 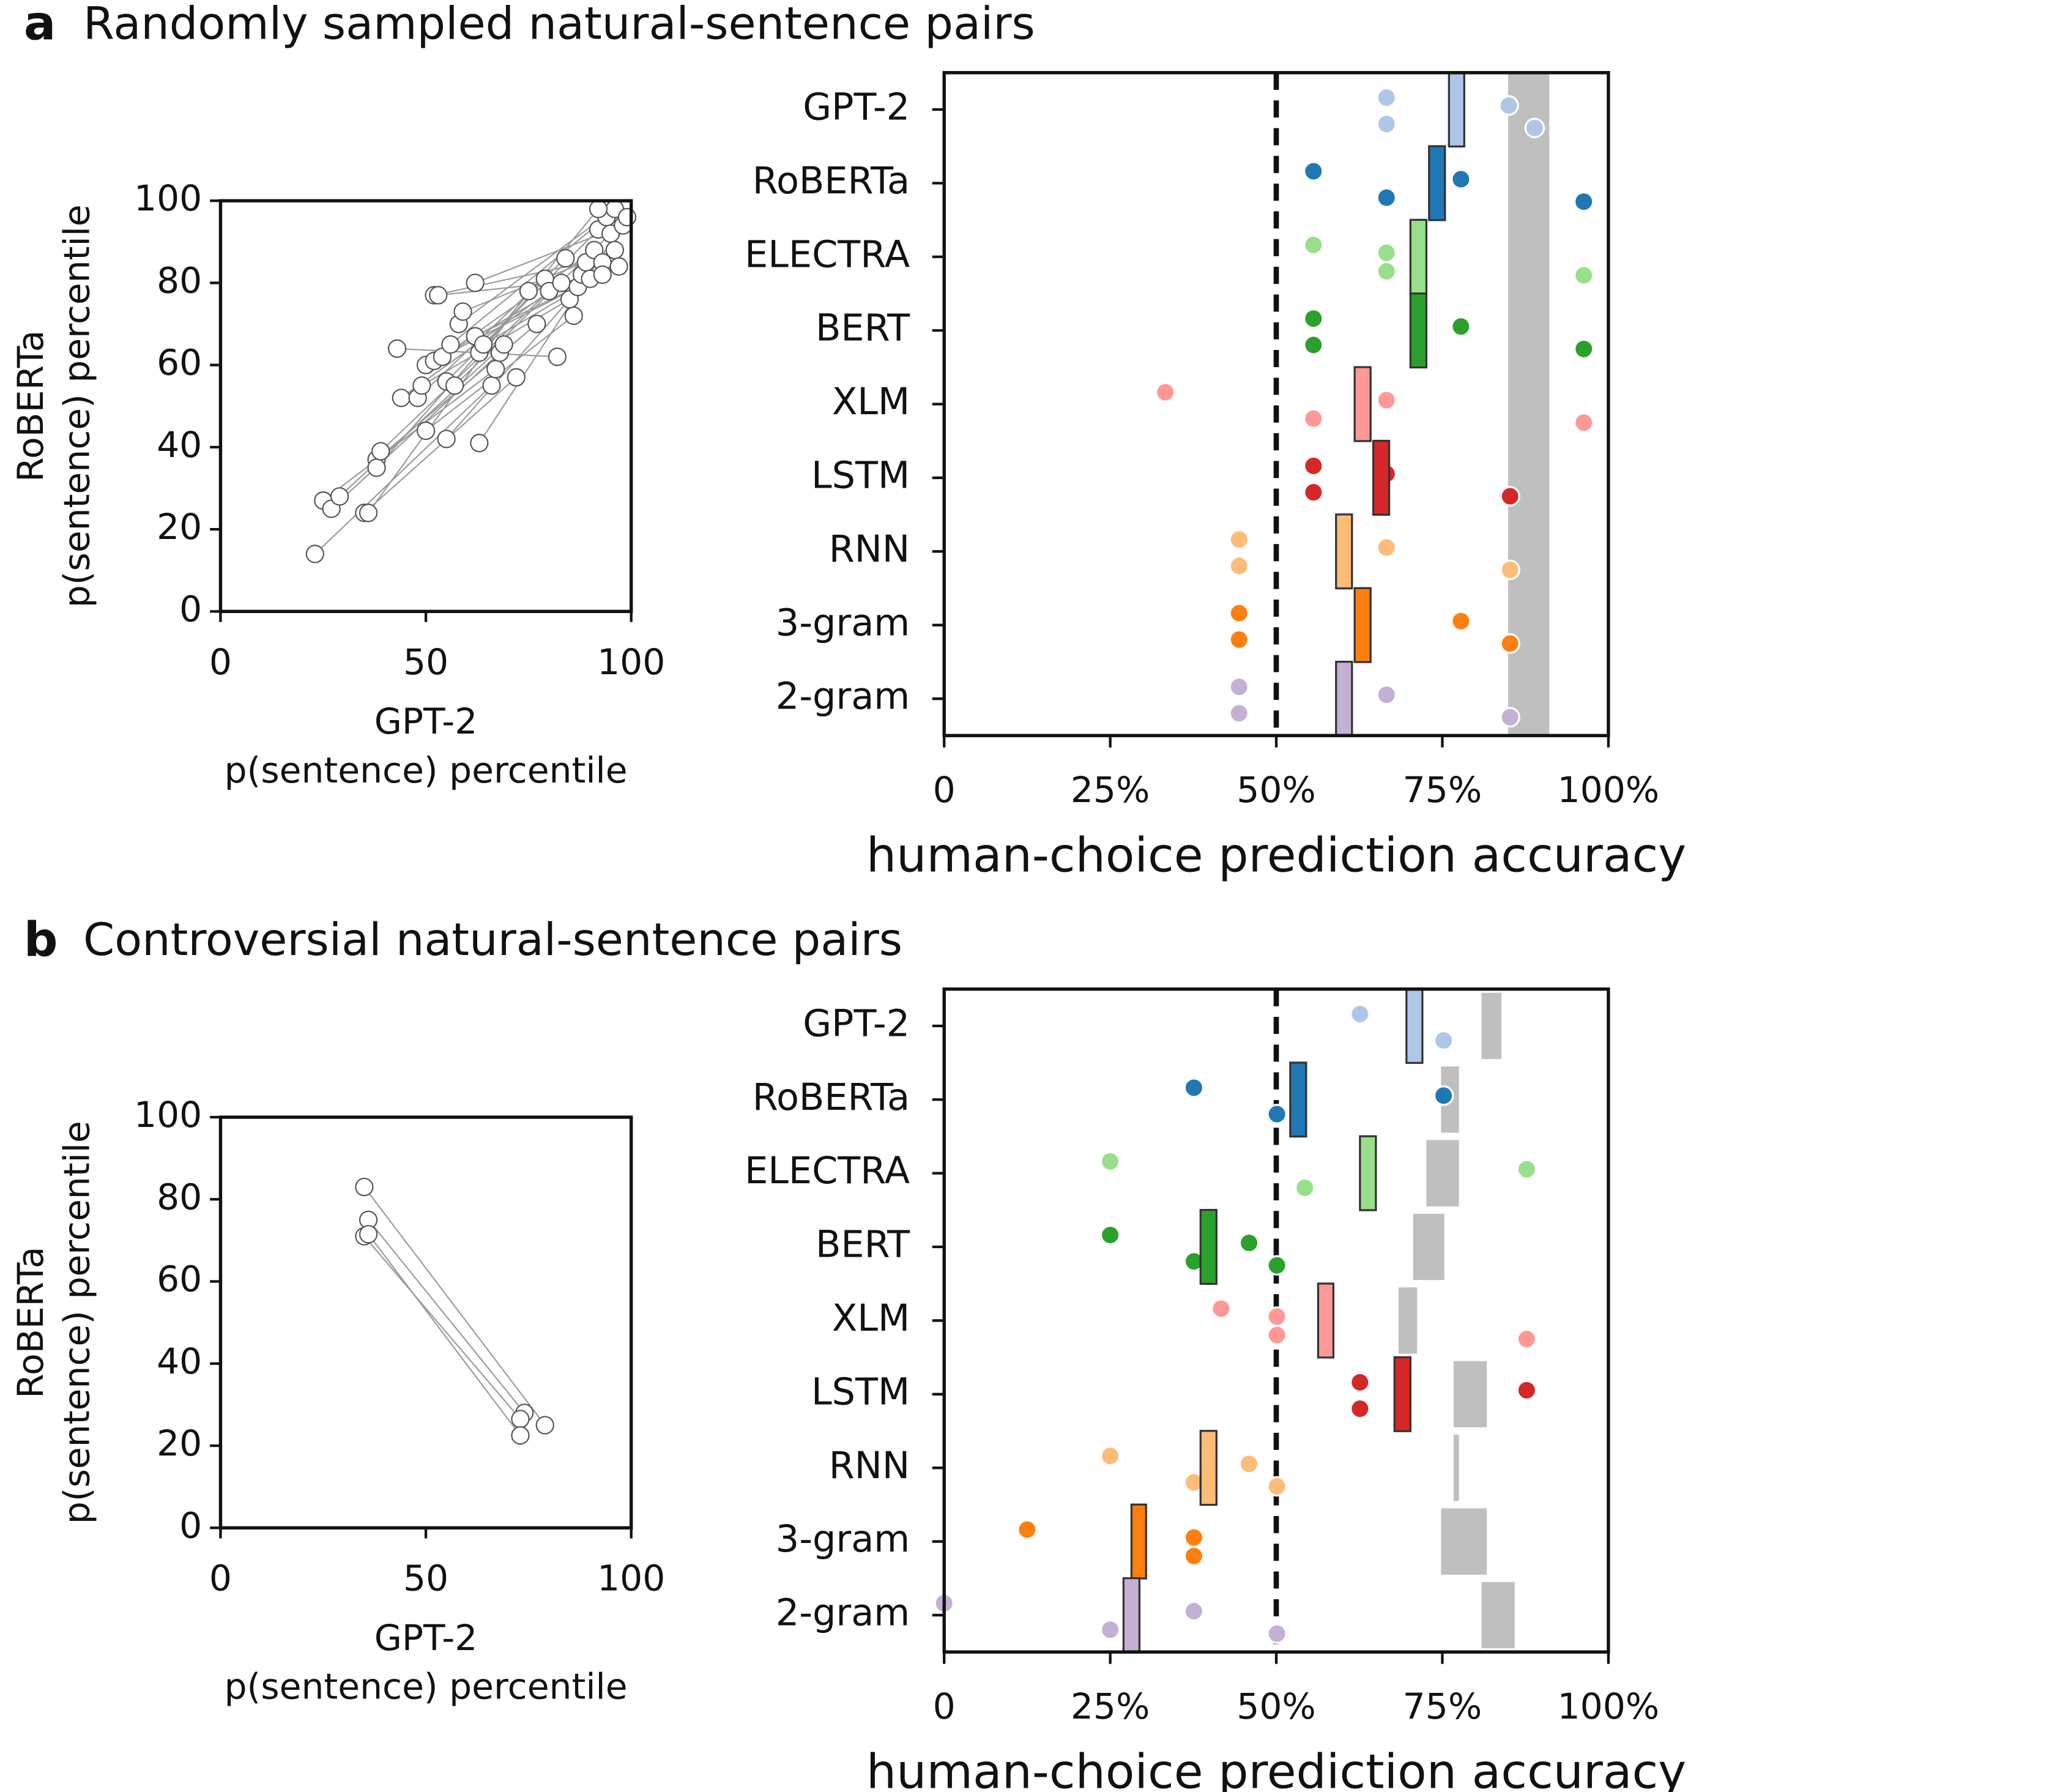 I want to click on x-tick-label: 100%, so click(x=1609, y=1706).